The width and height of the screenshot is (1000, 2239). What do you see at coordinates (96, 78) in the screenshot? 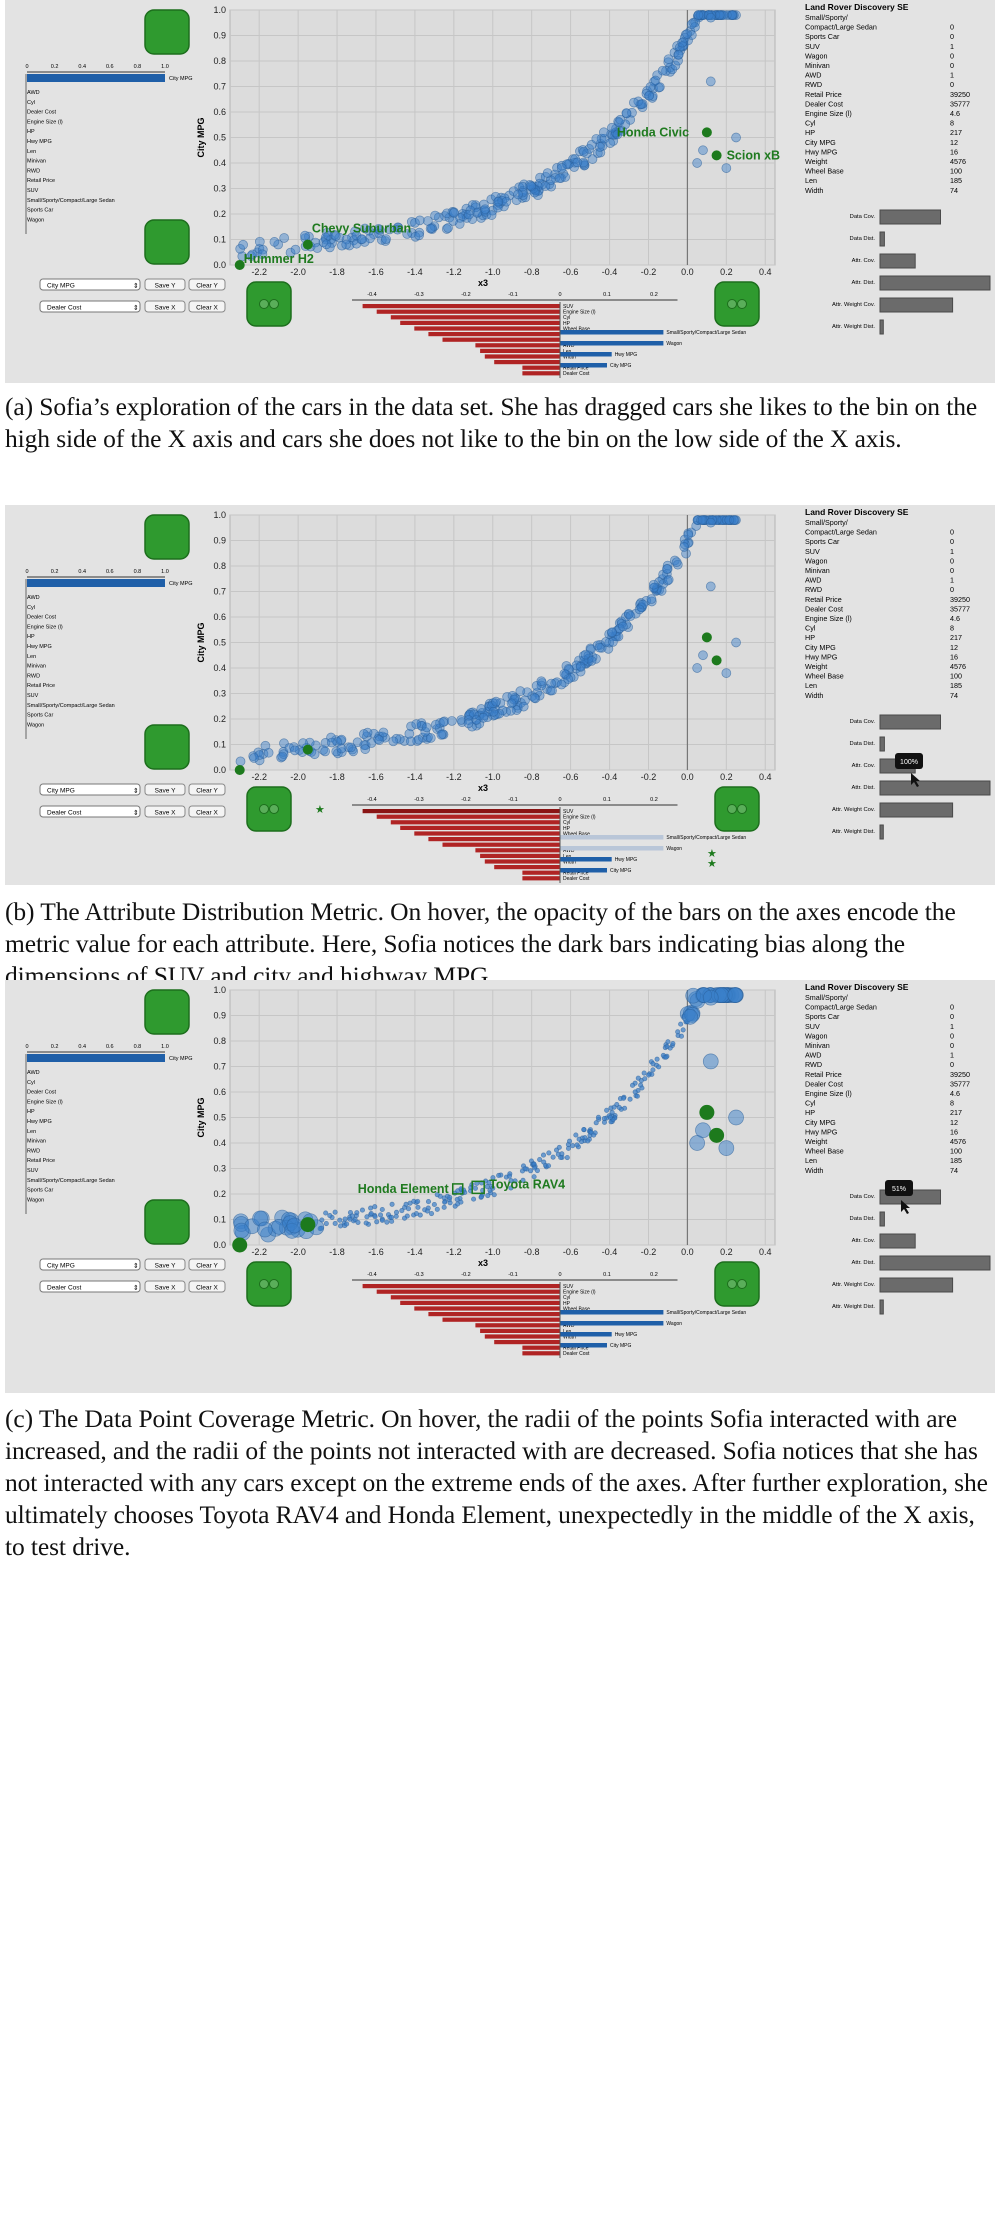
I see `weight-bar` at bounding box center [96, 78].